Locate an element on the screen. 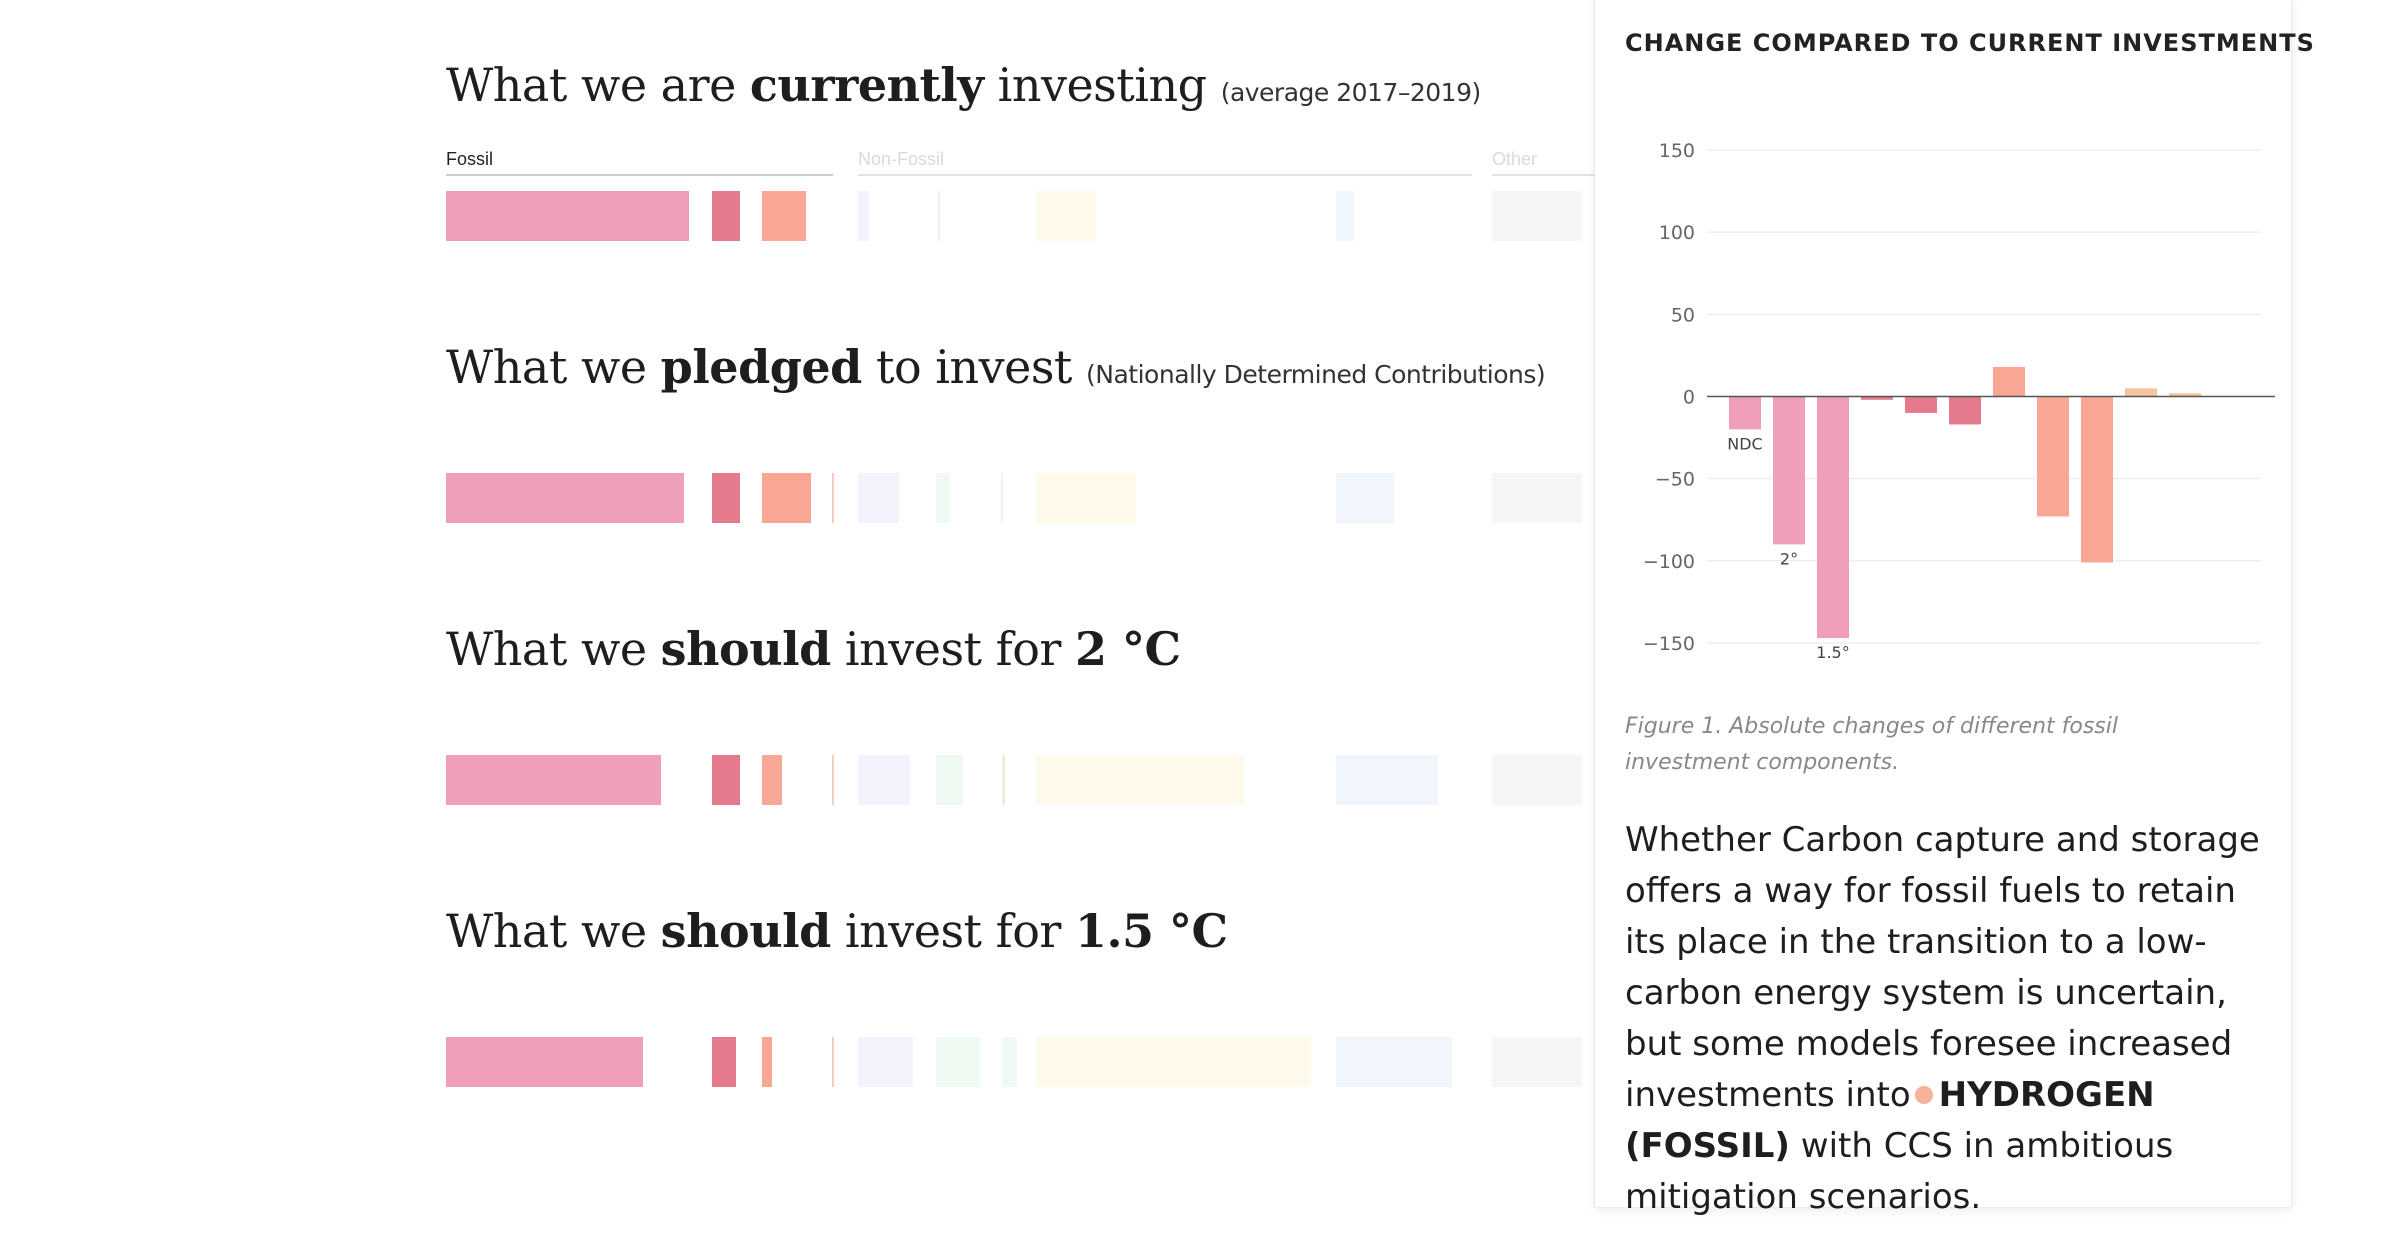  category-fossil-label: Fossil is located at coordinates (639, 162).